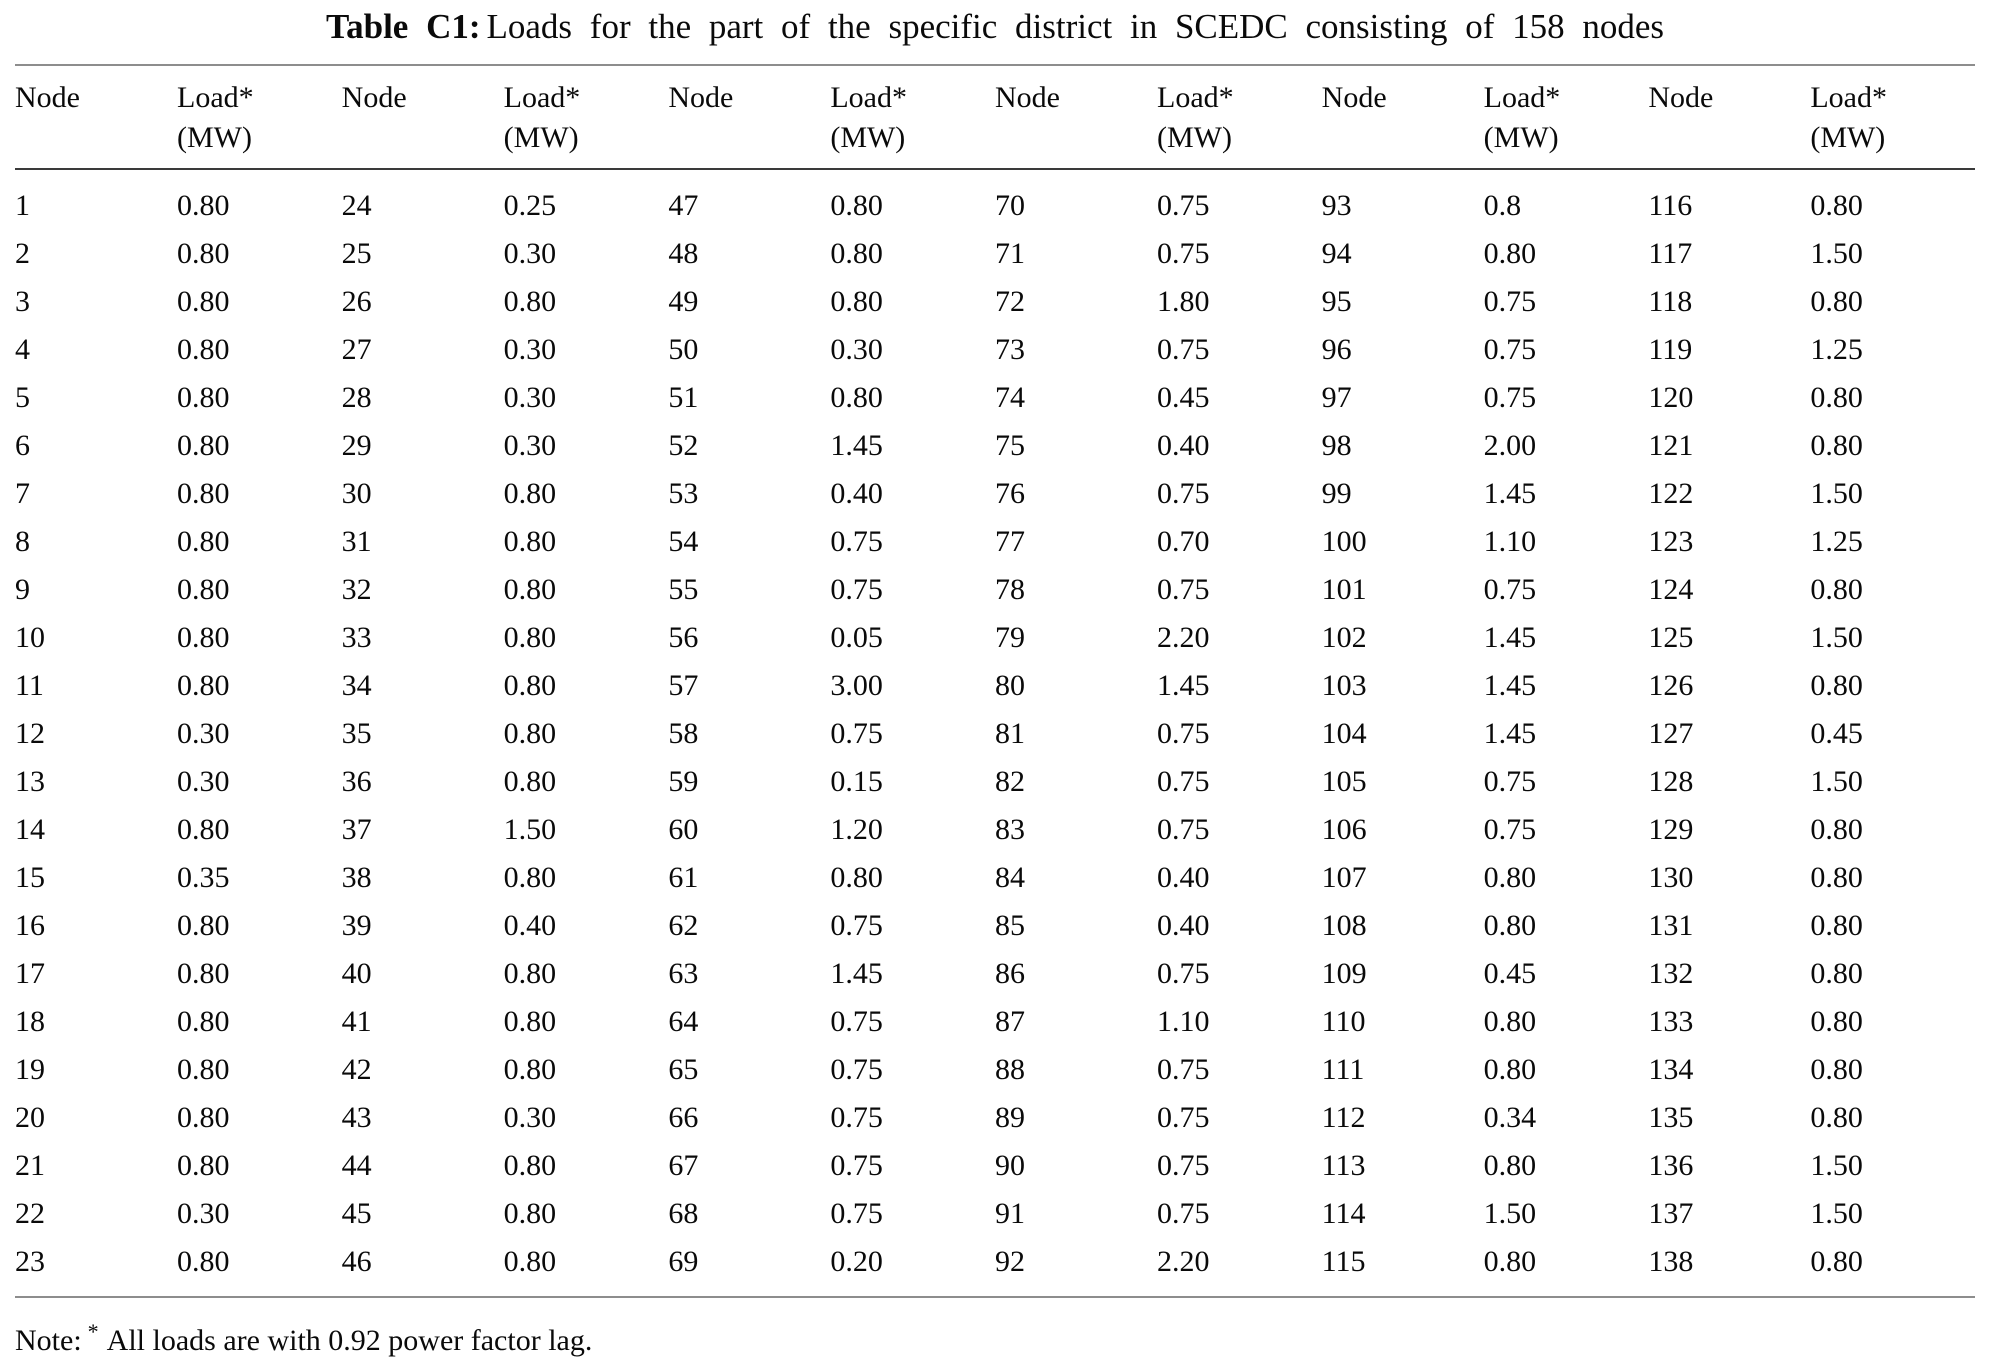 The height and width of the screenshot is (1361, 1990). What do you see at coordinates (1344, 829) in the screenshot?
I see `node-cell: 106` at bounding box center [1344, 829].